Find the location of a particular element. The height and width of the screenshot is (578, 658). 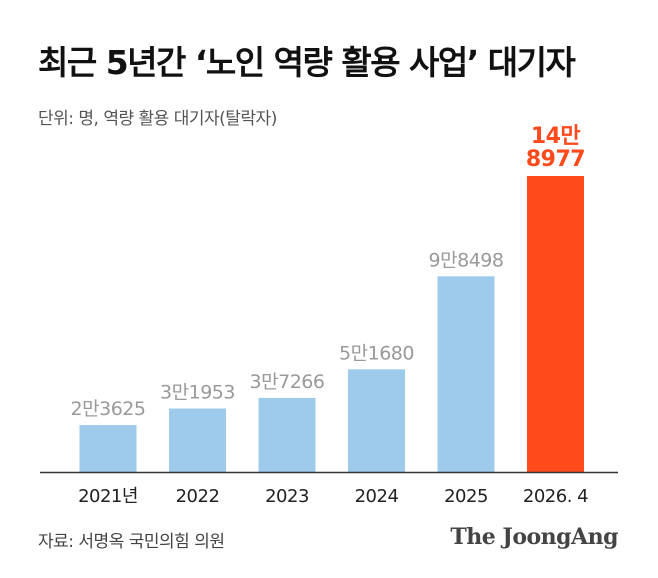

chart-title: 최근 5년간 ‘노인 역량 활용 사업’ 대기자 is located at coordinates (307, 62).